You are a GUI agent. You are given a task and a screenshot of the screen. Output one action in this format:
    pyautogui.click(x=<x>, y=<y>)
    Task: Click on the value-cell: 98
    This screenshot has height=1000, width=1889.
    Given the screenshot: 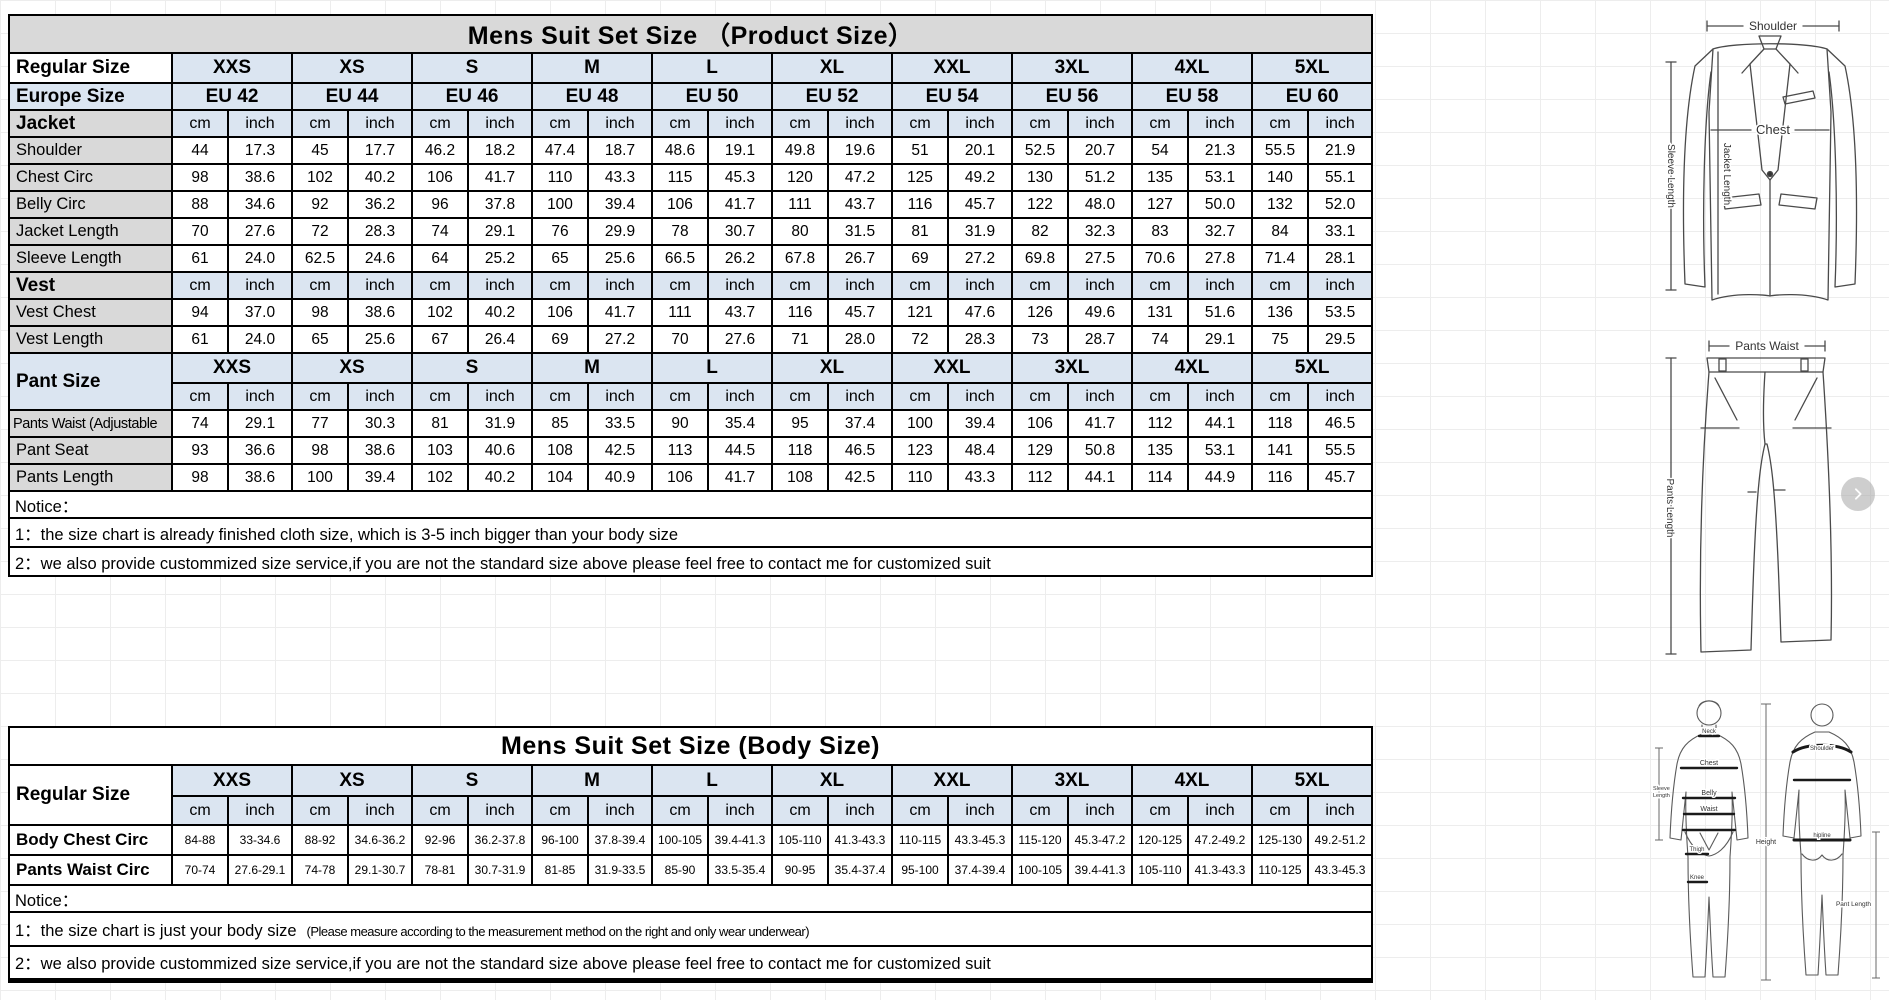 What is the action you would take?
    pyautogui.click(x=320, y=312)
    